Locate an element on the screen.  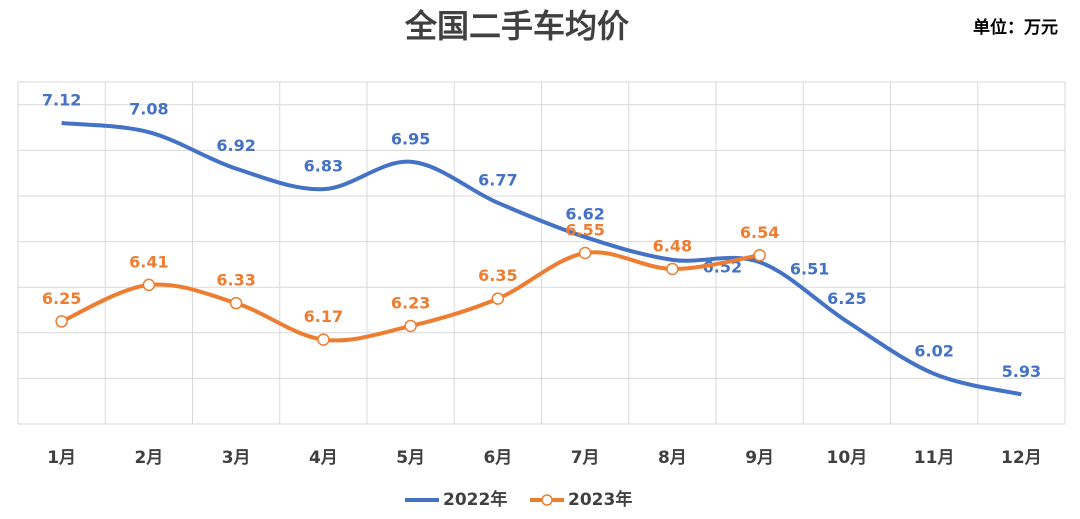
data-label: 6.54 is located at coordinates (759, 232).